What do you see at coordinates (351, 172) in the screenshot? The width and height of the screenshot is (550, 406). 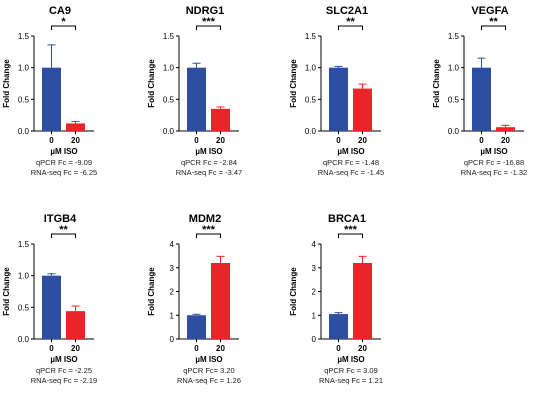 I see `fold-change-note: RNA-seq Fc = -1.45` at bounding box center [351, 172].